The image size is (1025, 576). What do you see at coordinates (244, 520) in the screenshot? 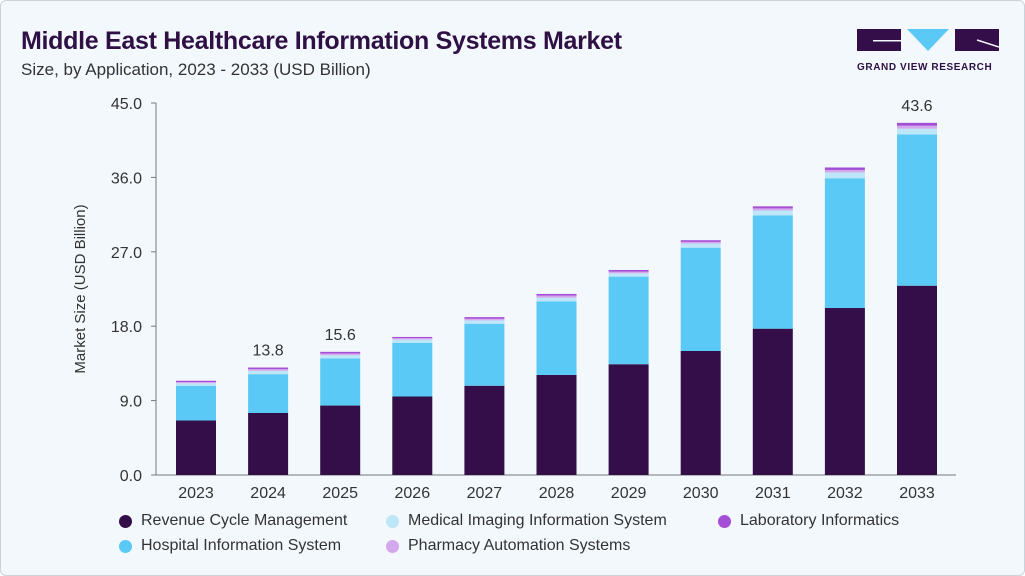
I see `legend-label: Revenue Cycle Management` at bounding box center [244, 520].